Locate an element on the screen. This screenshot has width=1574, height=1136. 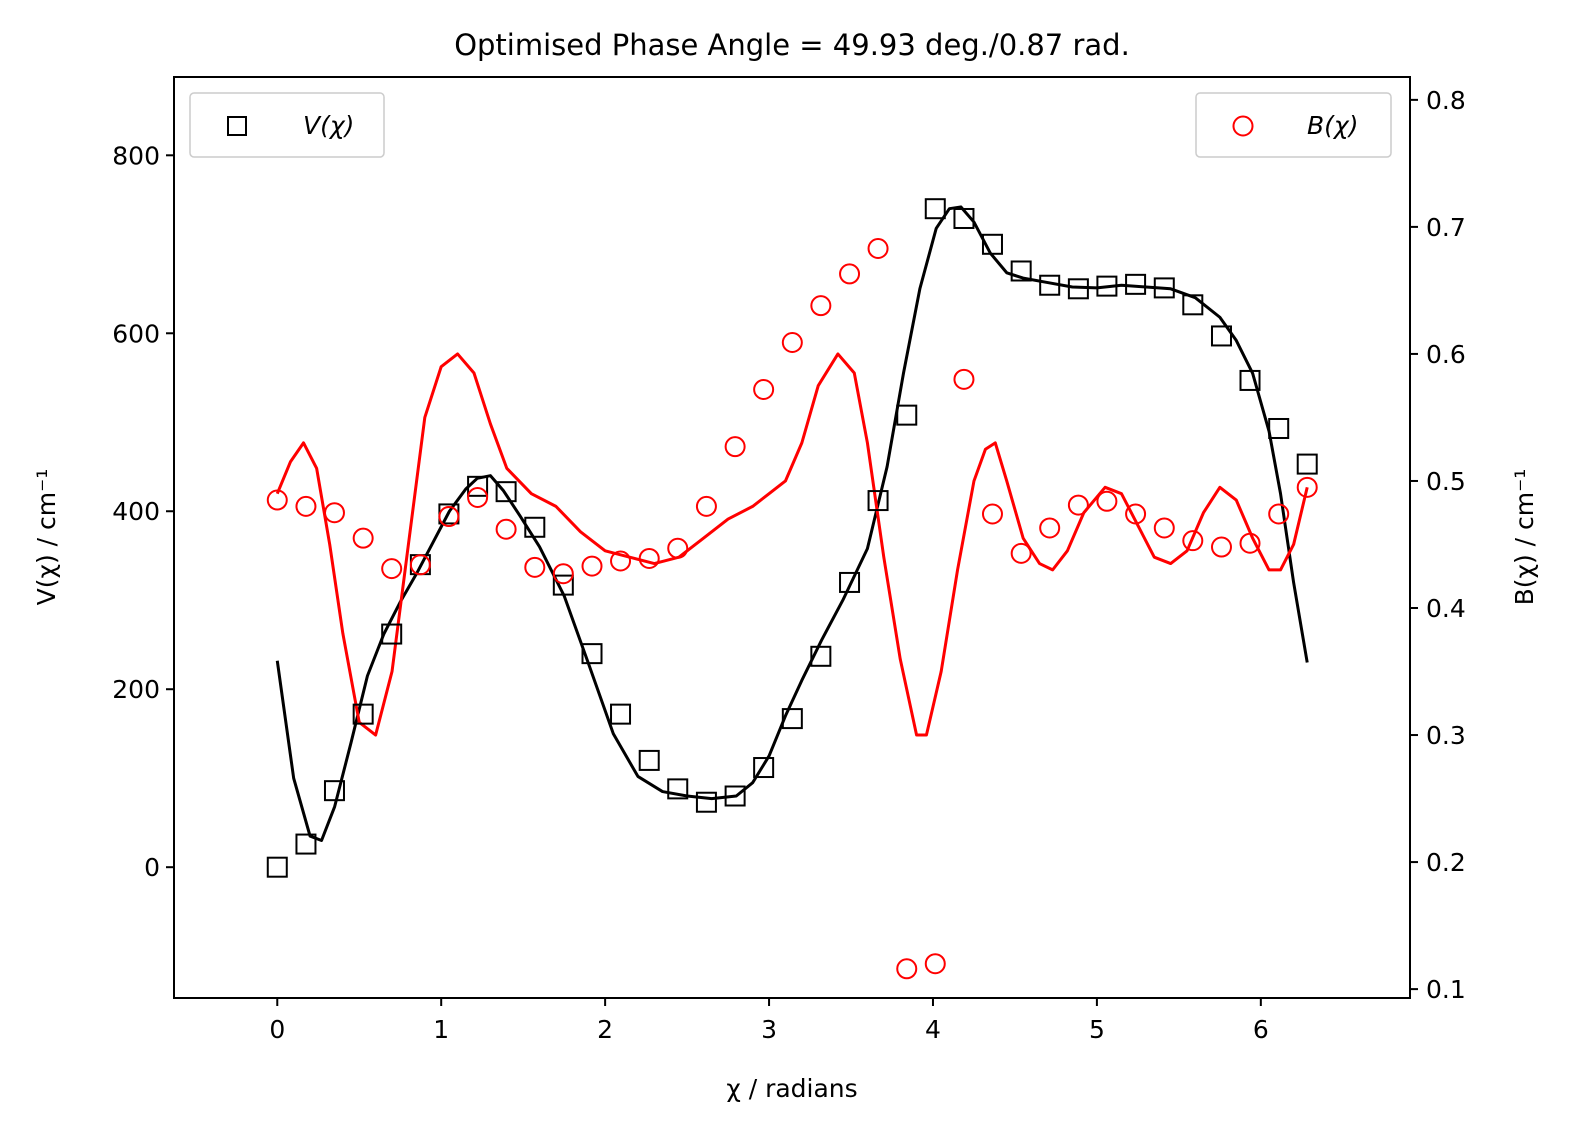
y-right-tick-label: 0.8 is located at coordinates (1446, 100).